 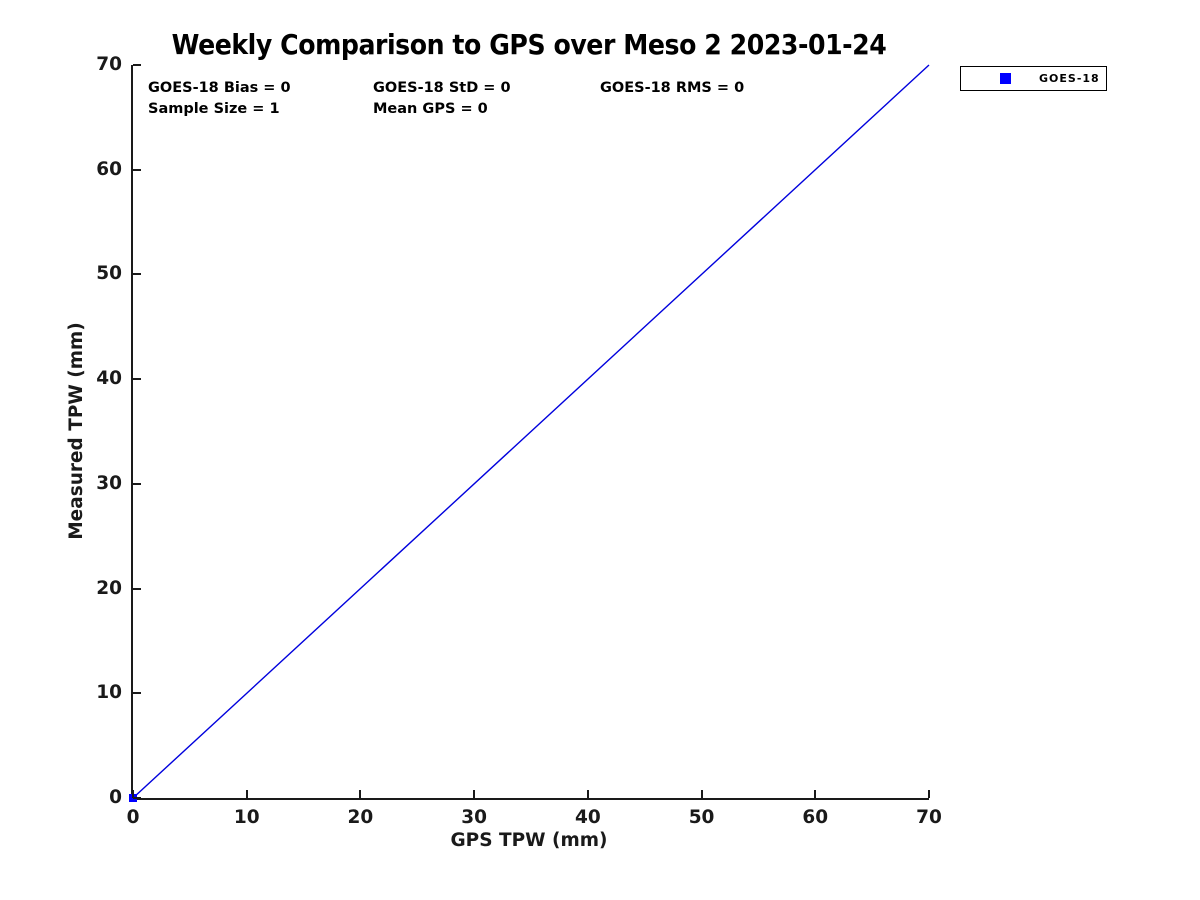 I want to click on y-axis-label: Measured TPW (mm), so click(x=76, y=431).